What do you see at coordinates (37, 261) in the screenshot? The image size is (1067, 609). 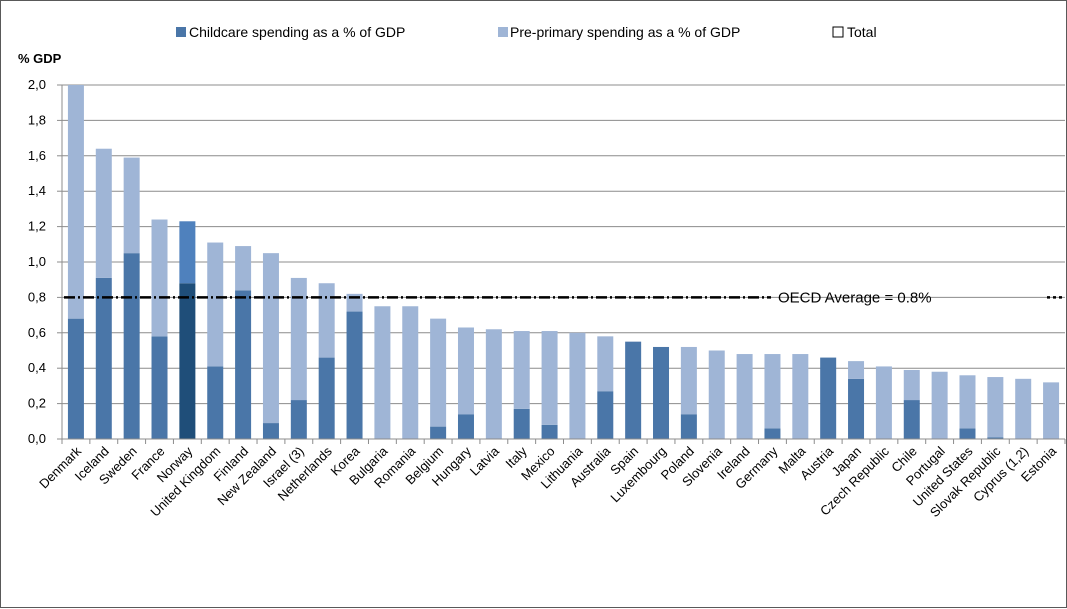 I see `y-tick-label: 1,0` at bounding box center [37, 261].